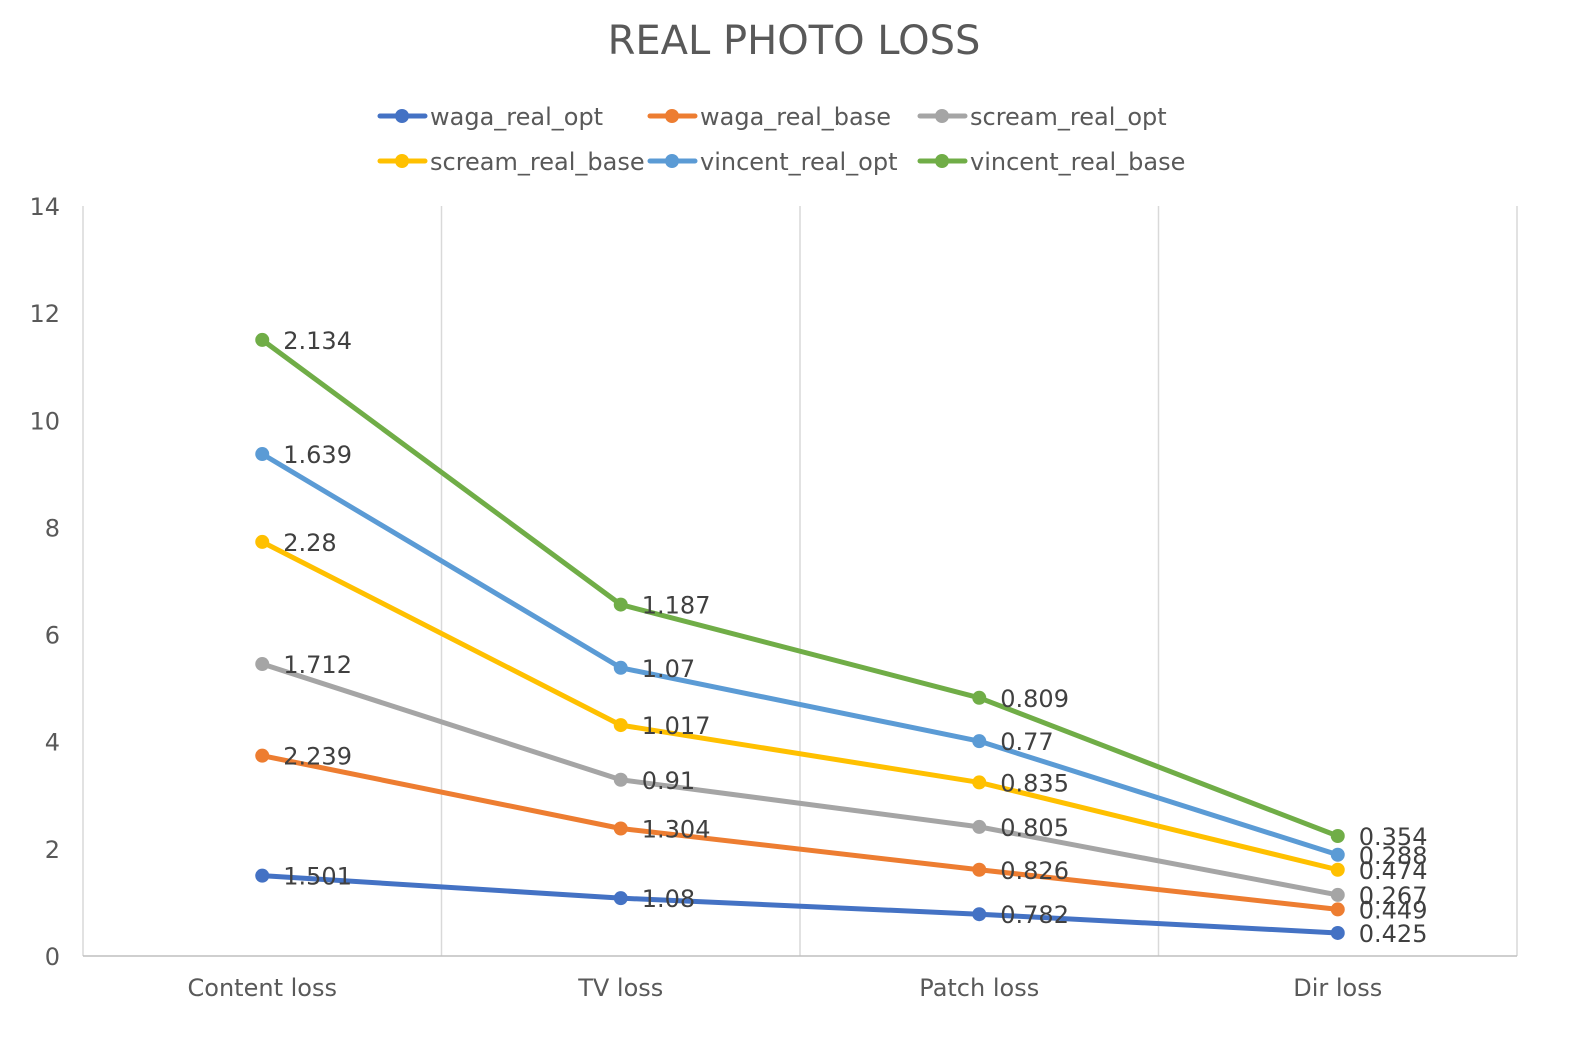 The height and width of the screenshot is (1048, 1588). What do you see at coordinates (44, 582) in the screenshot?
I see `y-axis: 0 2 4 6 8 10 12 14` at bounding box center [44, 582].